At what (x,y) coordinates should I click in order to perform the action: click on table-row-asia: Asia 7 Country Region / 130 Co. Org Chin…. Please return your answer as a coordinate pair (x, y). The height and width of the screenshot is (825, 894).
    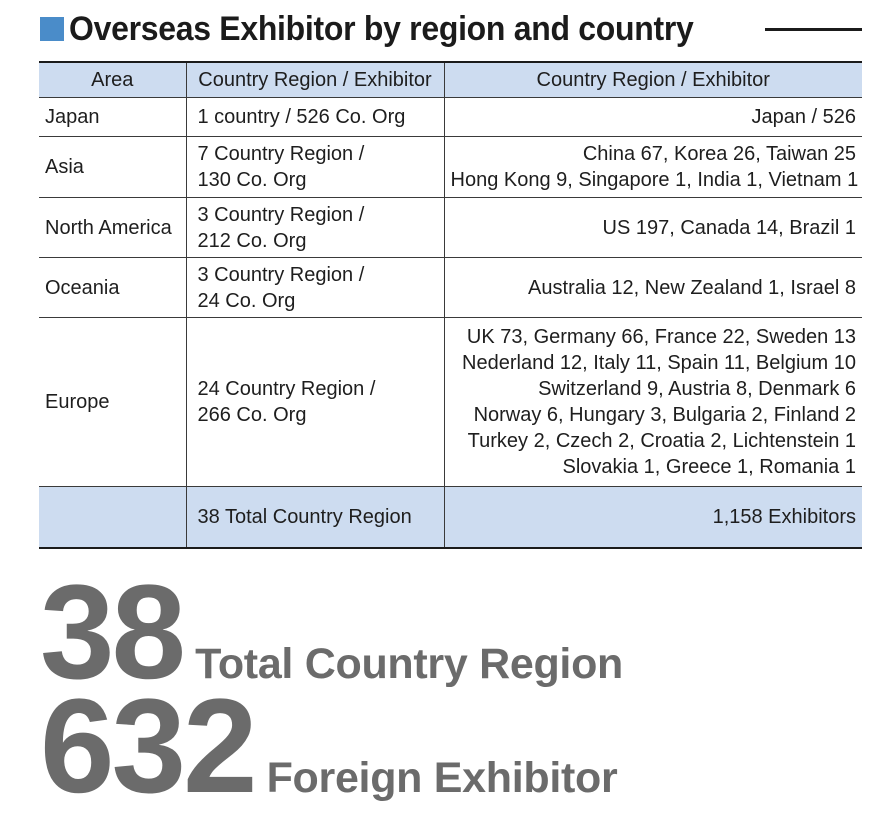
    Looking at the image, I should click on (450, 167).